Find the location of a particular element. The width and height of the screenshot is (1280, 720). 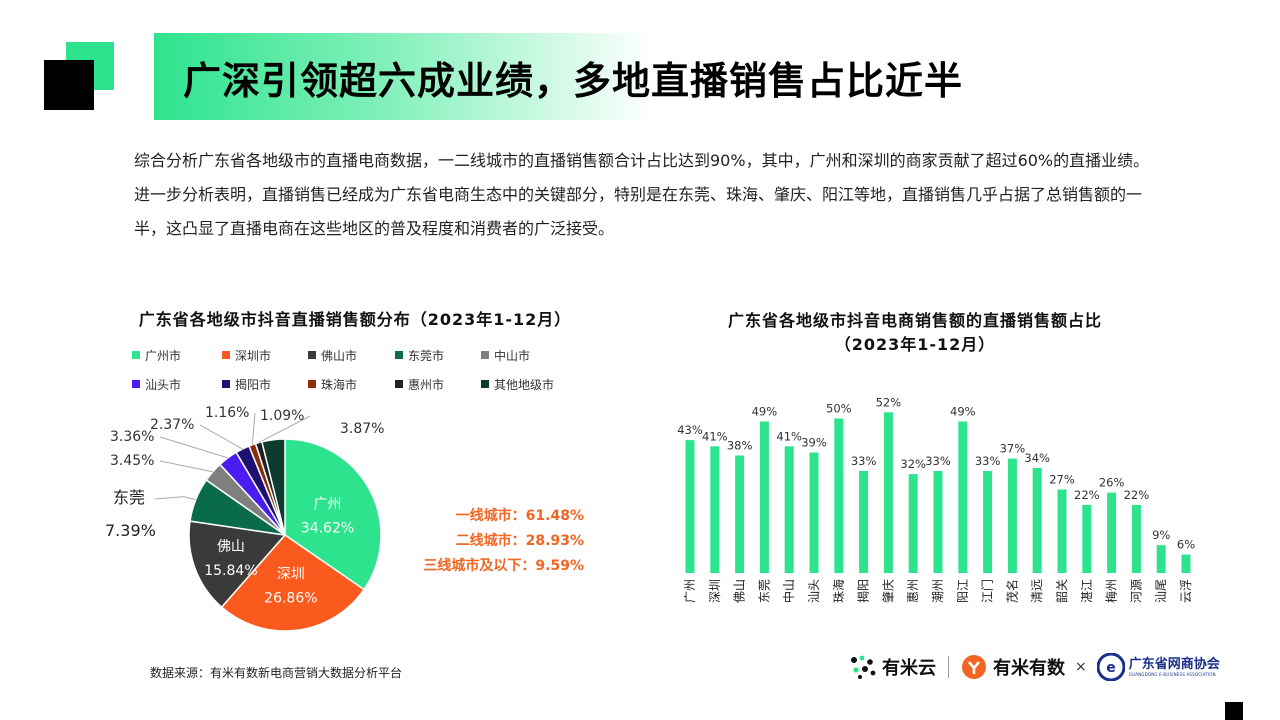

legend-label: 汕头市 is located at coordinates (163, 385).